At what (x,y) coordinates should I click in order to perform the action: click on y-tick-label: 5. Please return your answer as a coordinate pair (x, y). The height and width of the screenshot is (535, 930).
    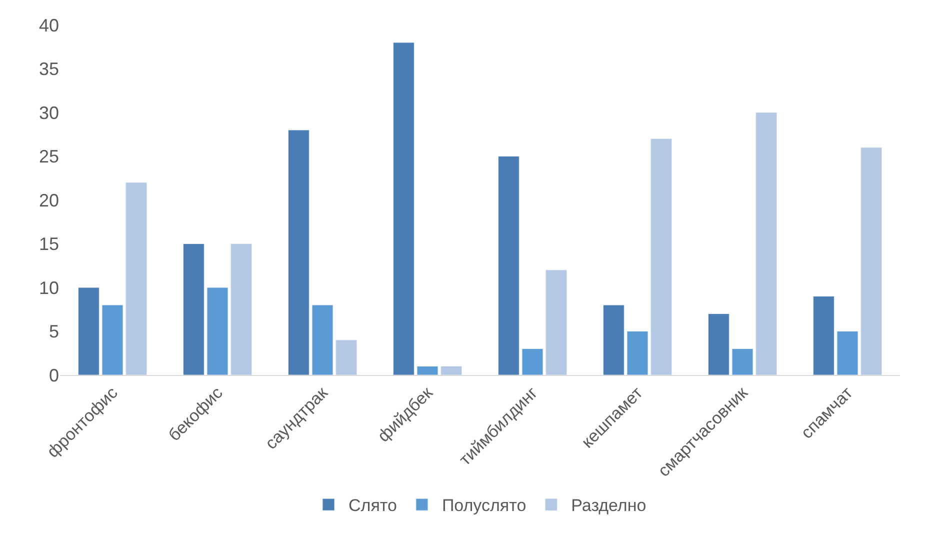
    Looking at the image, I should click on (53, 332).